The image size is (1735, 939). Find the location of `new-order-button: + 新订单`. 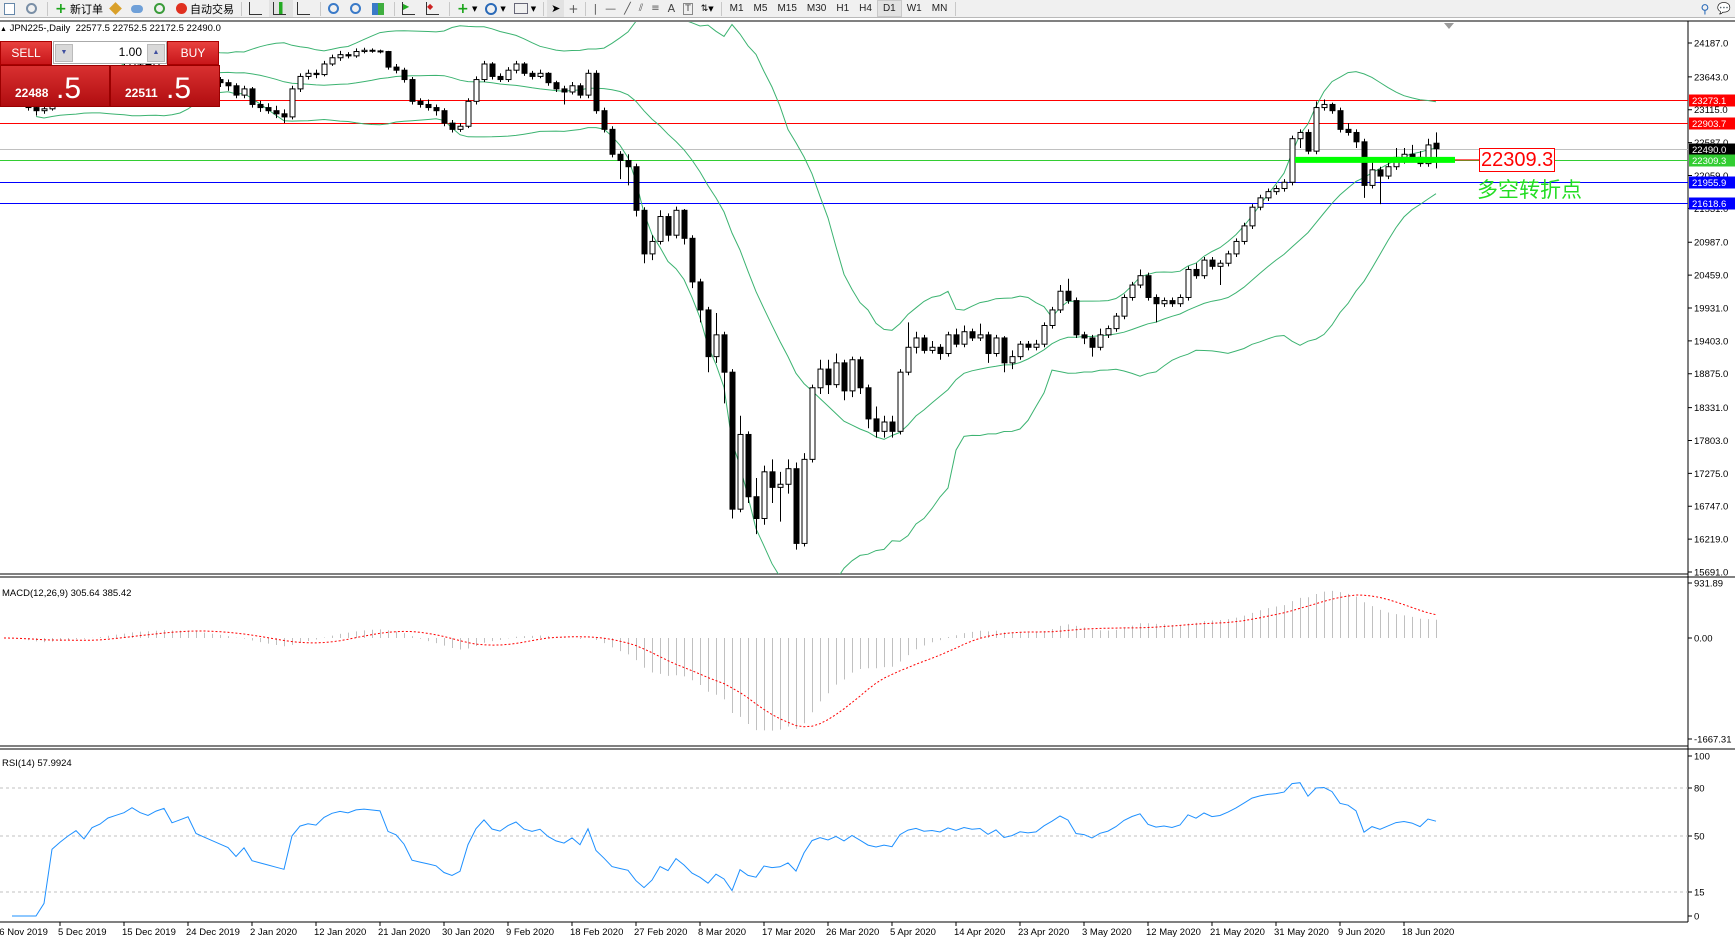

new-order-button: + 新订单 is located at coordinates (79, 8).